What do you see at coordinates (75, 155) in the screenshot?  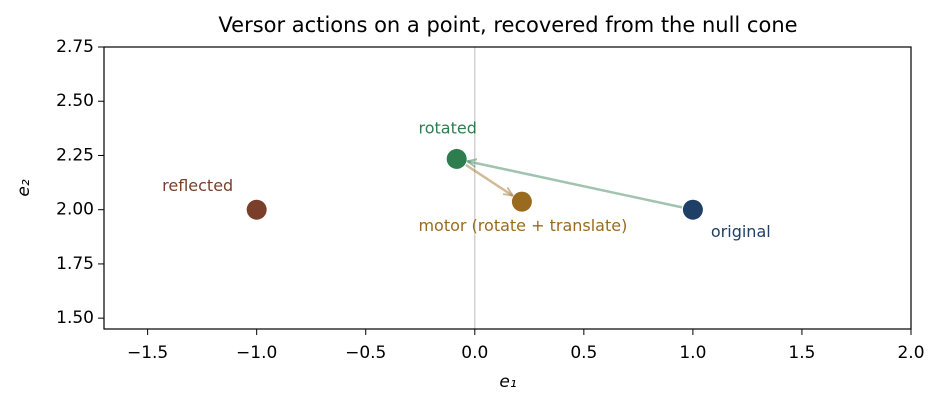 I see `y-tick-label: 2.25` at bounding box center [75, 155].